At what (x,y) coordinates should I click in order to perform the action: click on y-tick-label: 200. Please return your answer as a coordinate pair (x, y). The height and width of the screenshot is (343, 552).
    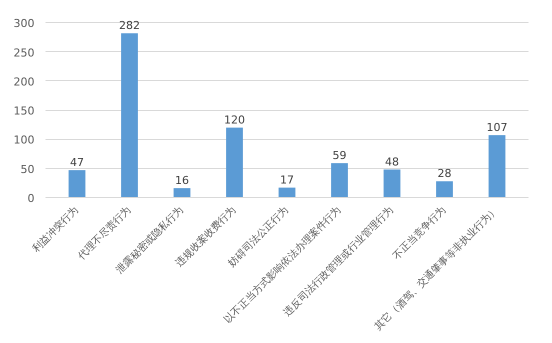
    Looking at the image, I should click on (24, 81).